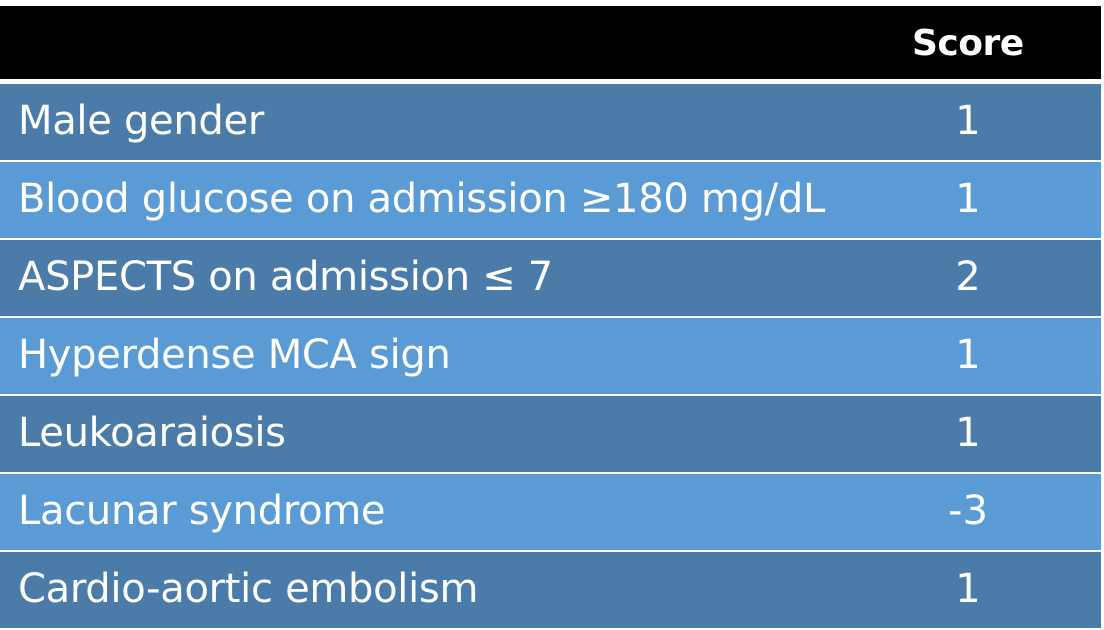 The height and width of the screenshot is (630, 1104). I want to click on table-row: Blood glucose on admission ≥180 mg/dL 1, so click(550, 201).